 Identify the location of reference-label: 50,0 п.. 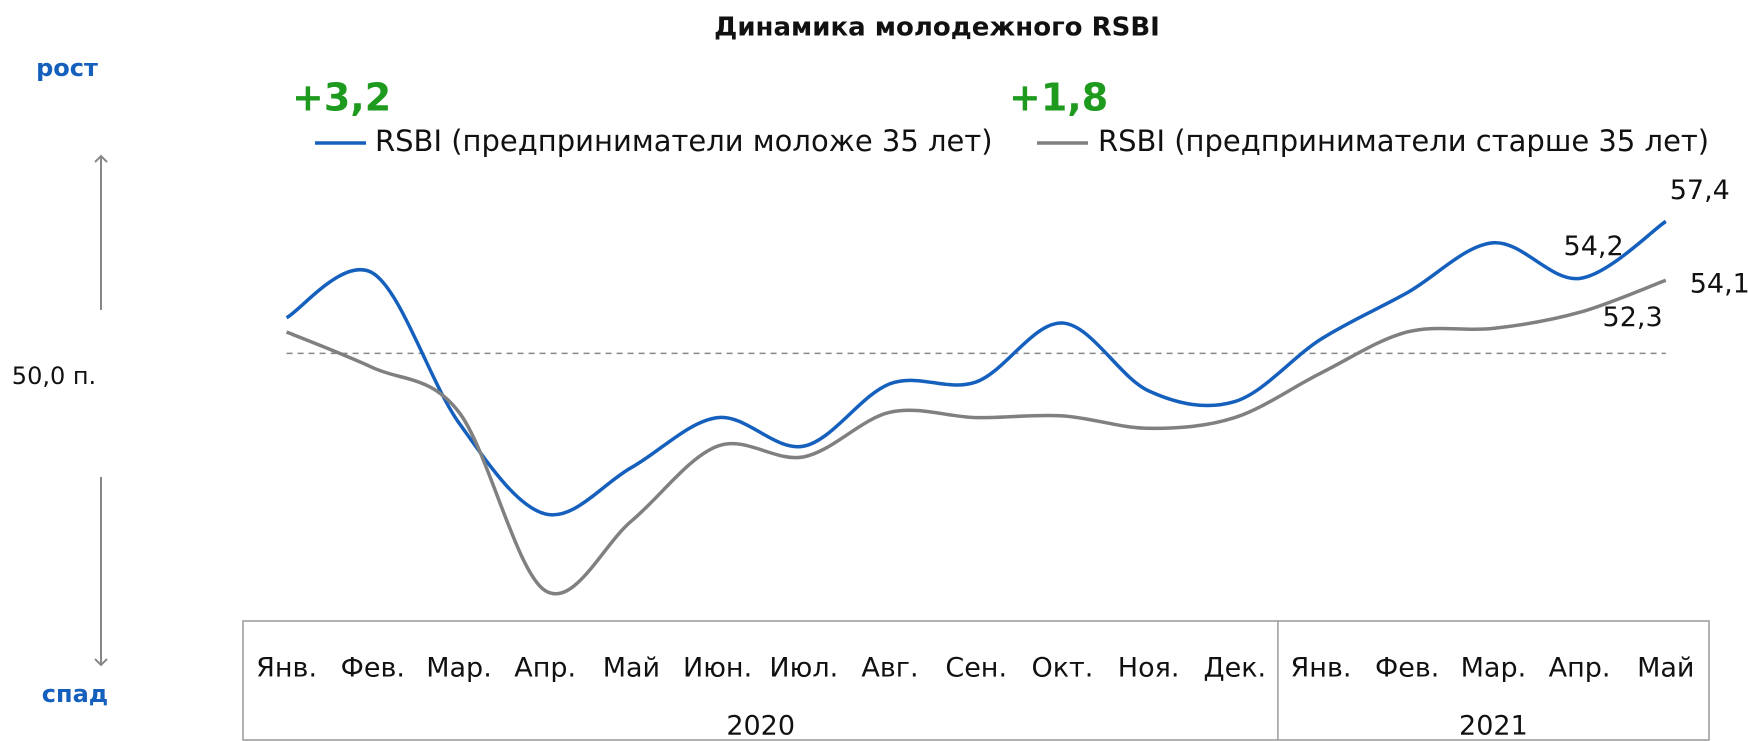
(54, 376).